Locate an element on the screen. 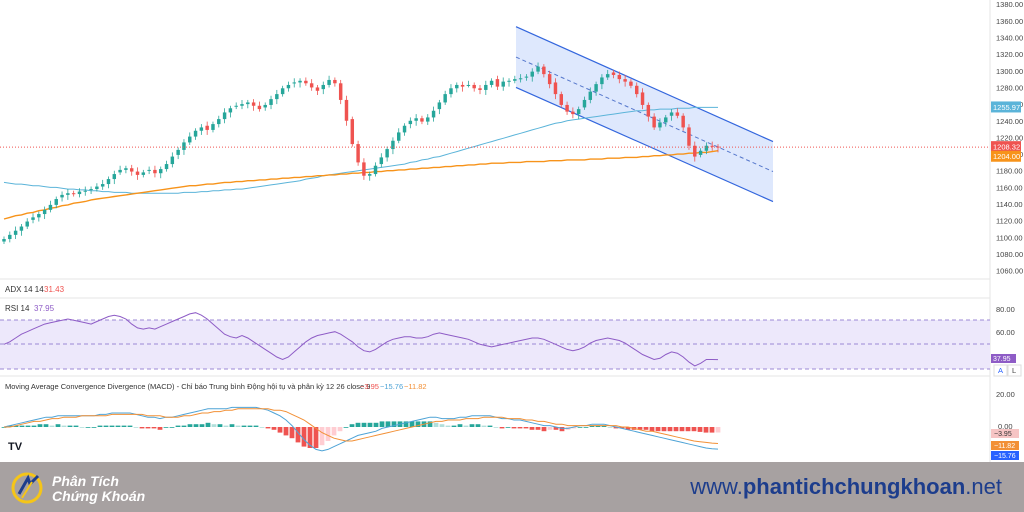 This screenshot has height=512, width=1024. rsi-tick-80: 80.00 is located at coordinates (1005, 309).